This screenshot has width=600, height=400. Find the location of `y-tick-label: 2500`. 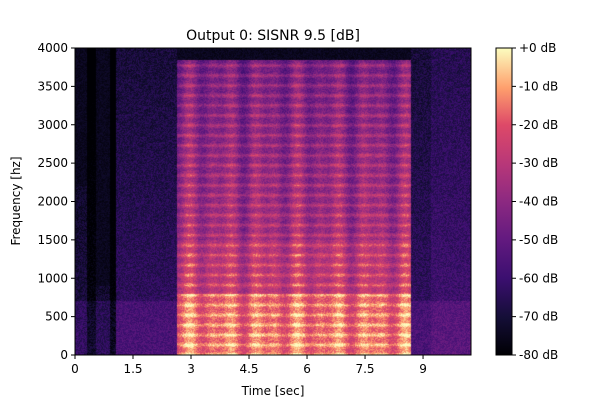

y-tick-label: 2500 is located at coordinates (52, 163).